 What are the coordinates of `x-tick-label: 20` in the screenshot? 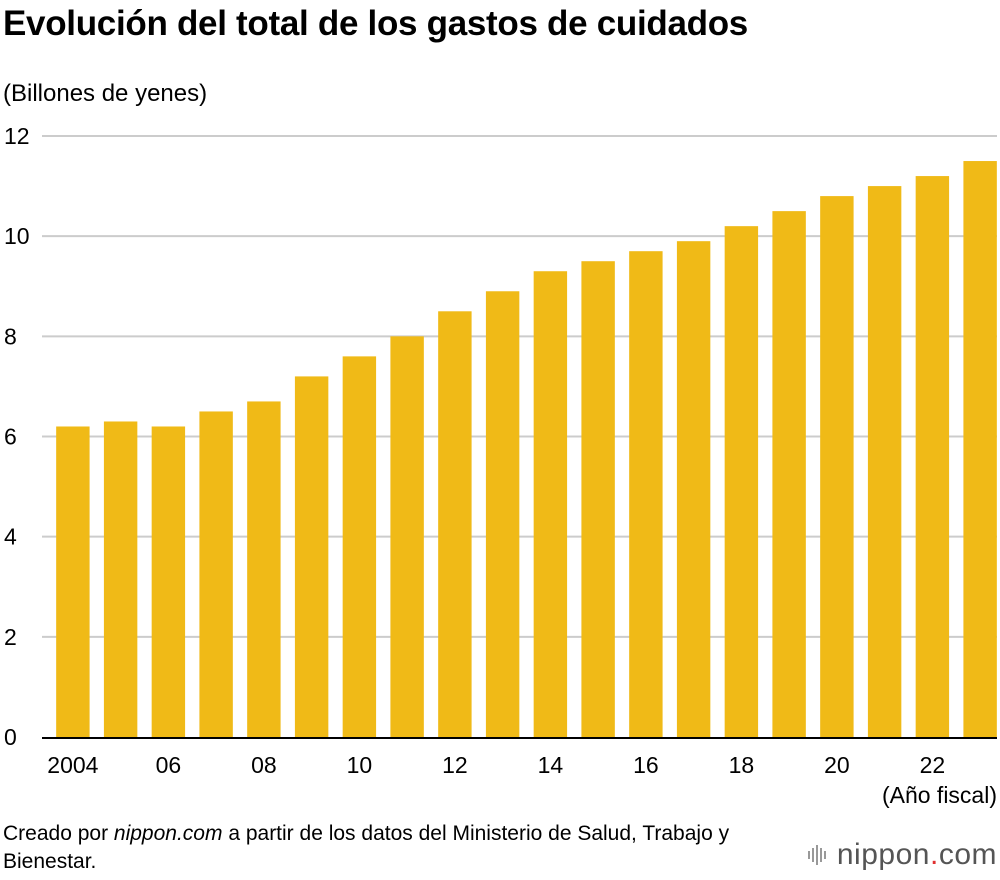 It's located at (837, 765).